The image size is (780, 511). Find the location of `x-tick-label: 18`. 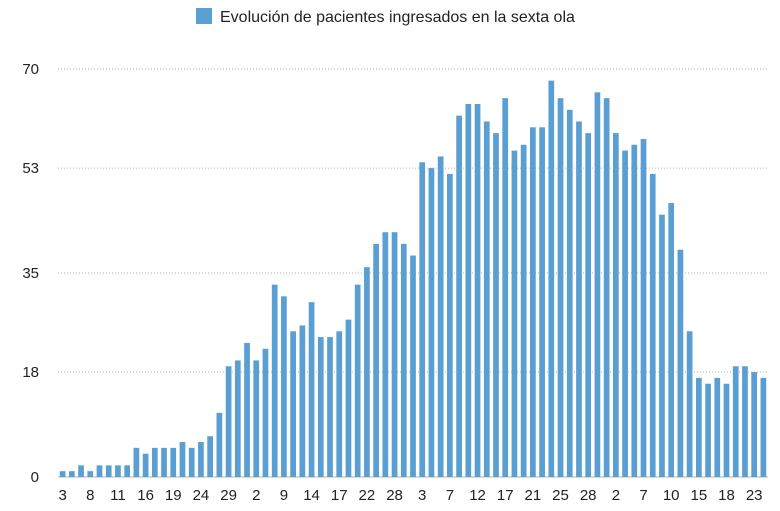

x-tick-label: 18 is located at coordinates (726, 495).